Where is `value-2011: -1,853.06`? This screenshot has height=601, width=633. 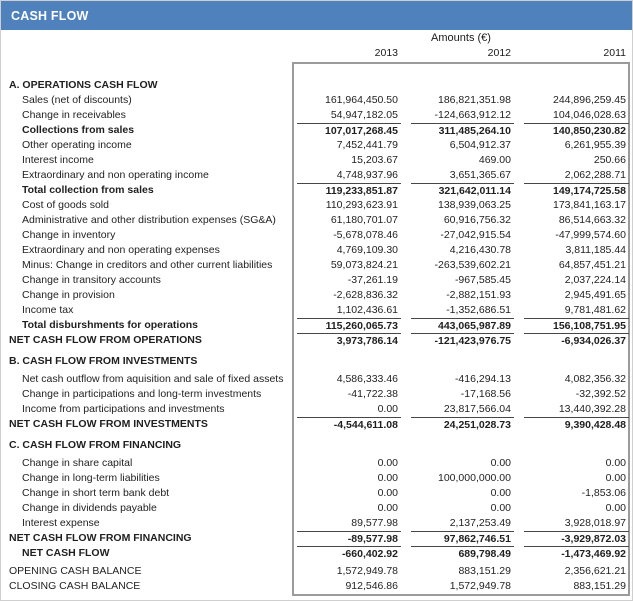 value-2011: -1,853.06 is located at coordinates (603, 493).